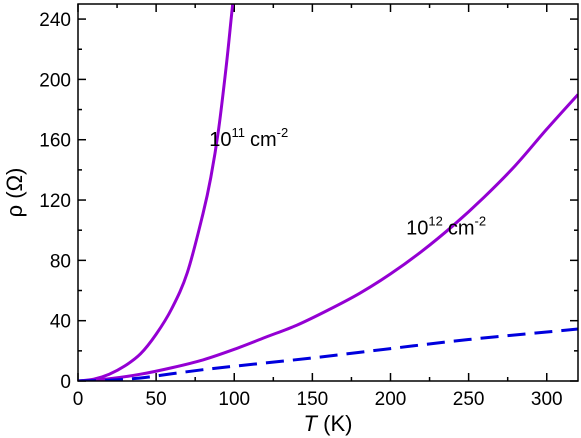 The height and width of the screenshot is (438, 581). What do you see at coordinates (55, 141) in the screenshot?
I see `y-tick-label: 160` at bounding box center [55, 141].